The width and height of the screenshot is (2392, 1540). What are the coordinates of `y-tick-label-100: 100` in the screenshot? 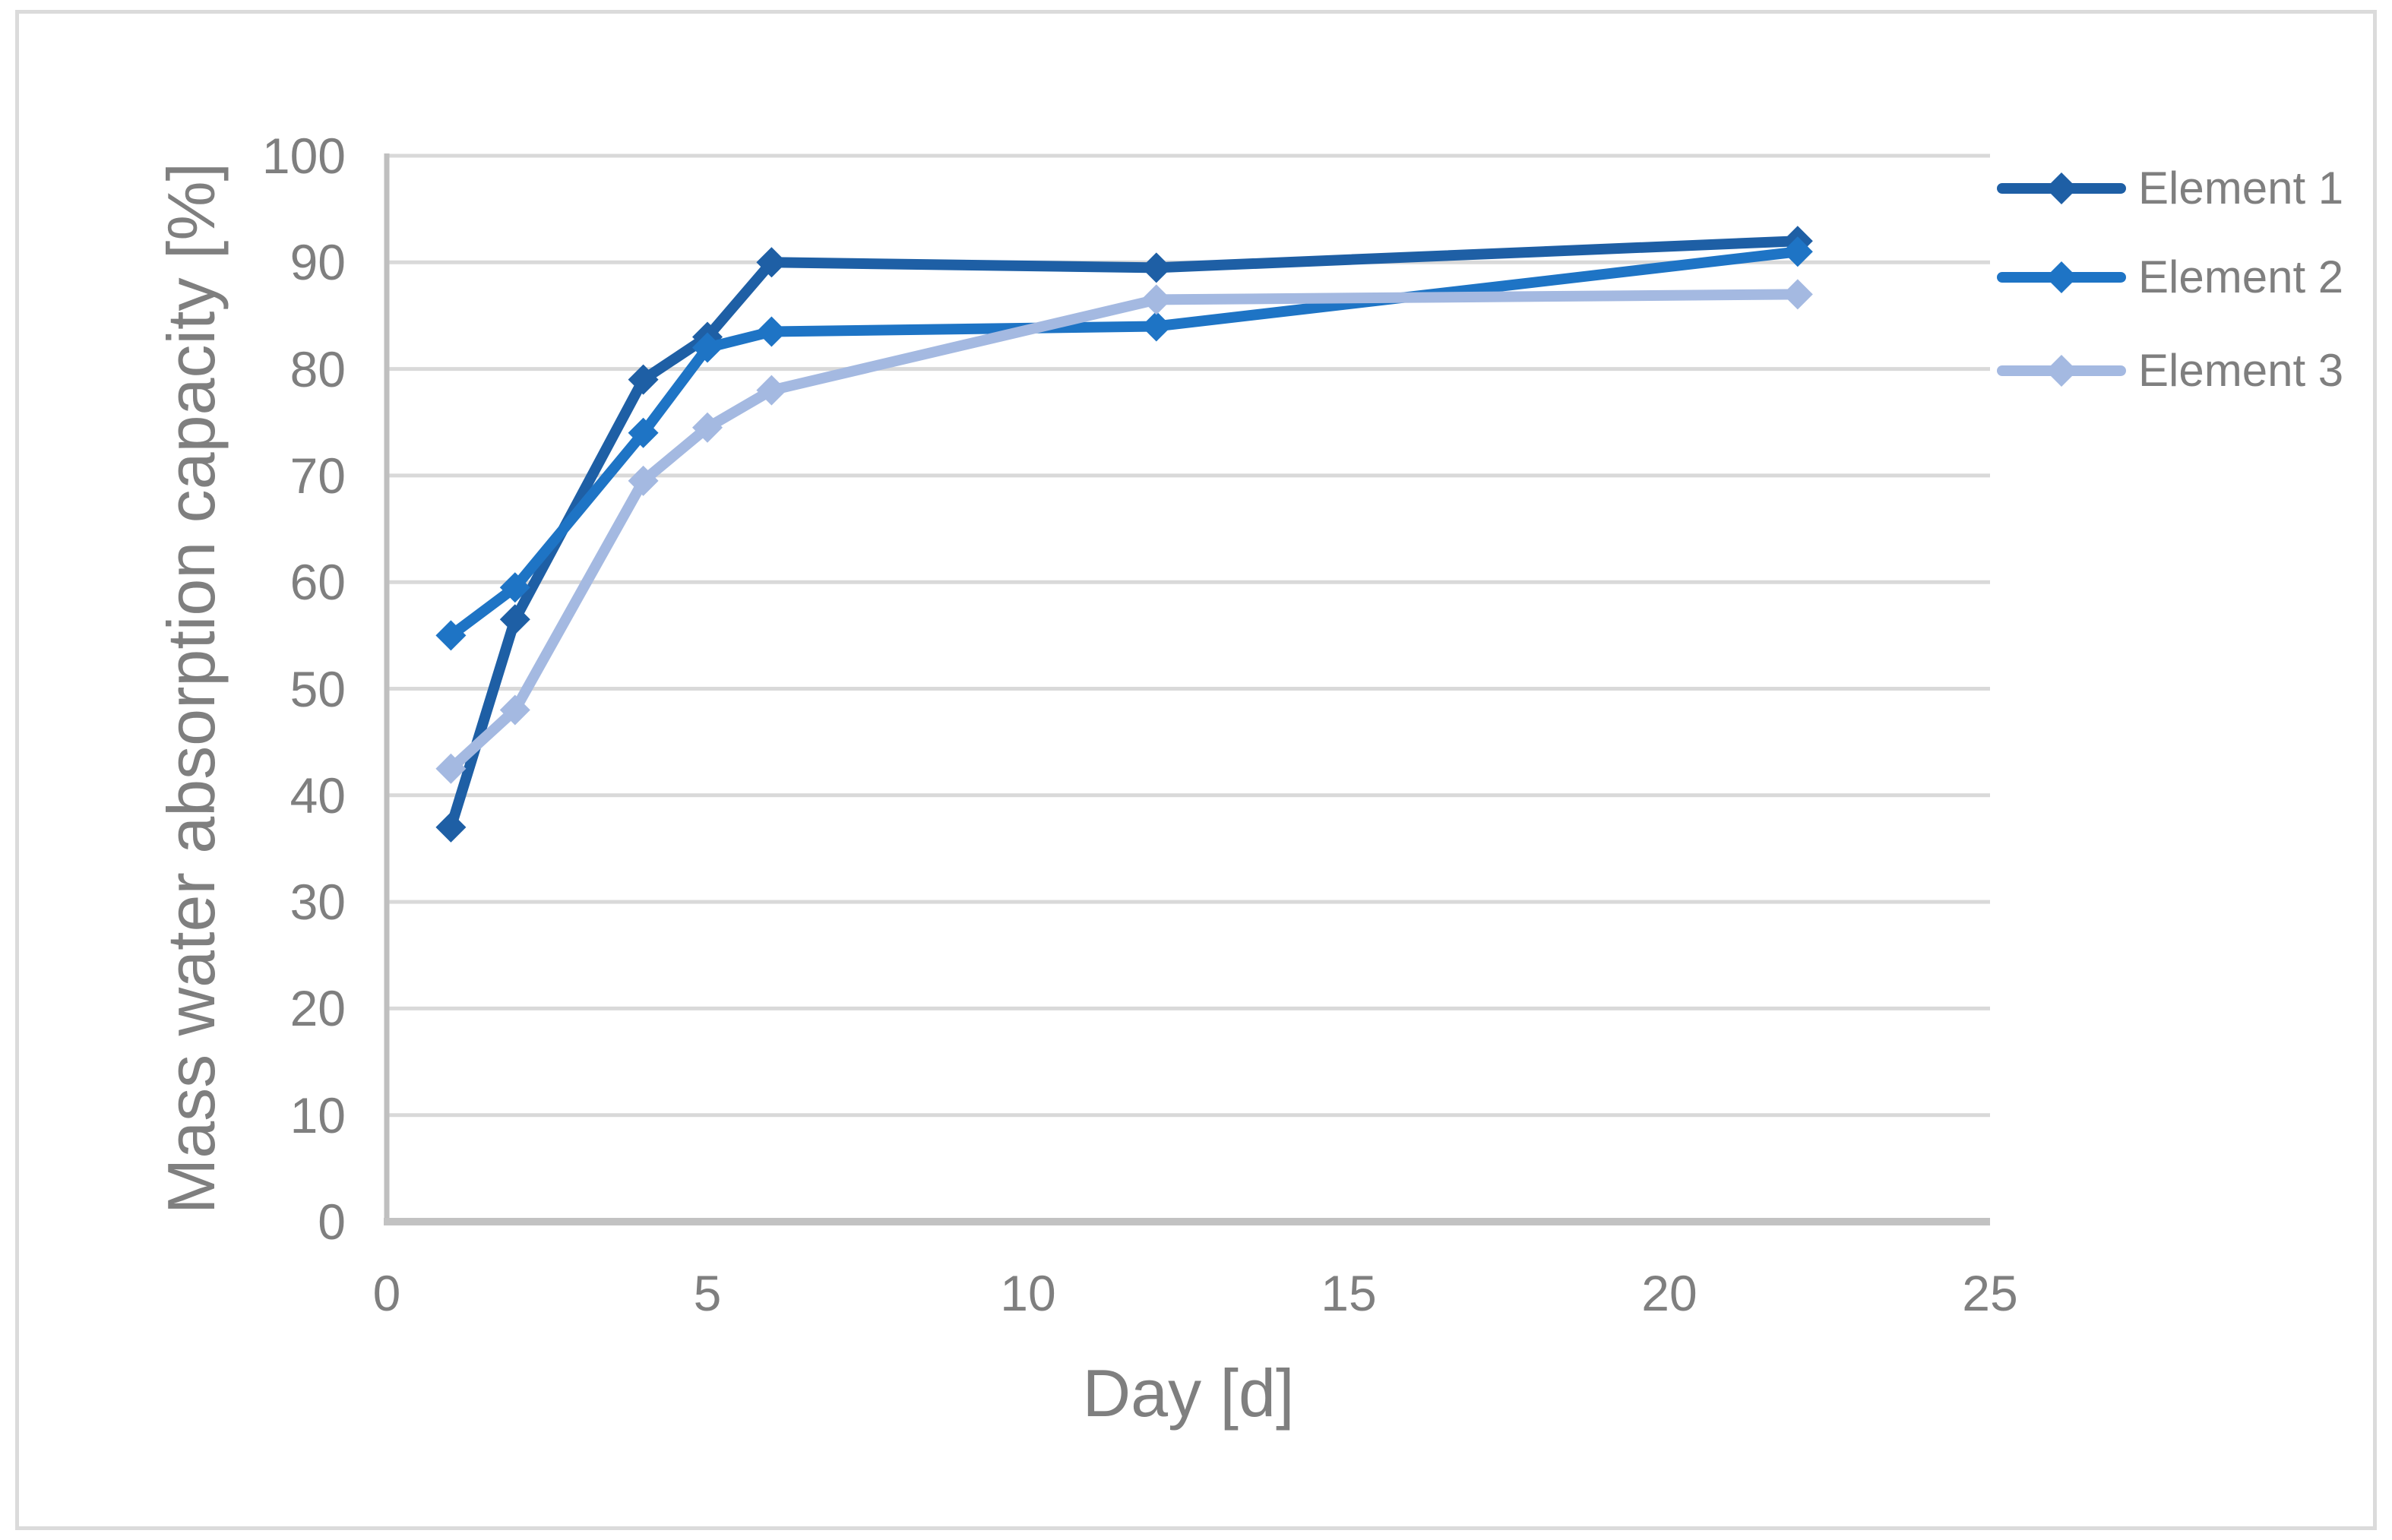 It's located at (303, 156).